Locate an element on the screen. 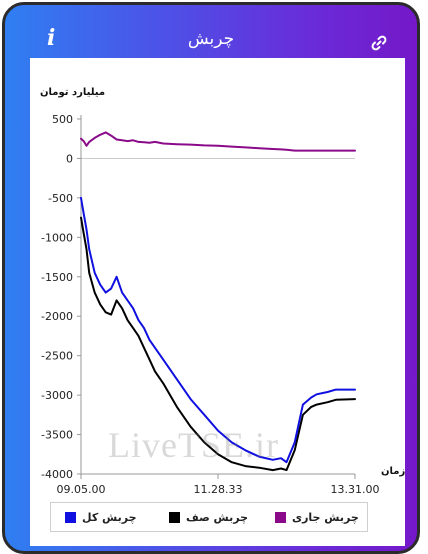  y-tick-label: -3000 is located at coordinates (57, 395).